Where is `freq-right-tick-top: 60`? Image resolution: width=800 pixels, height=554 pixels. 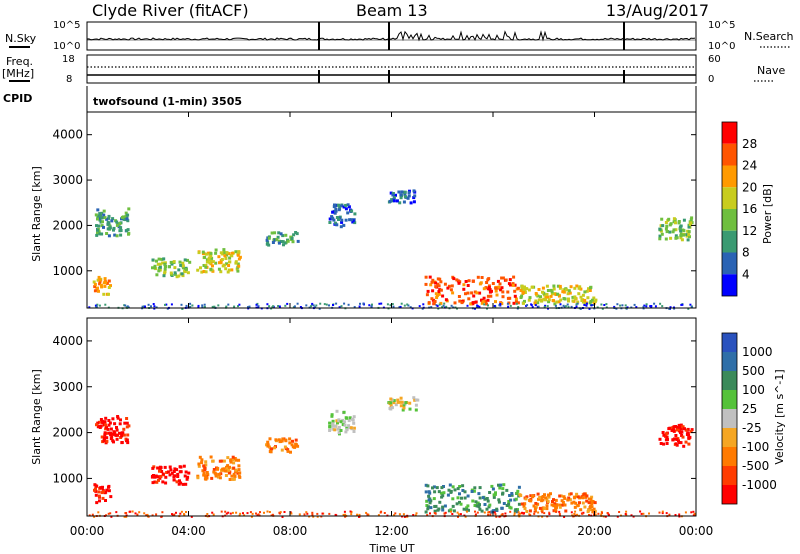
freq-right-tick-top: 60 is located at coordinates (714, 59).